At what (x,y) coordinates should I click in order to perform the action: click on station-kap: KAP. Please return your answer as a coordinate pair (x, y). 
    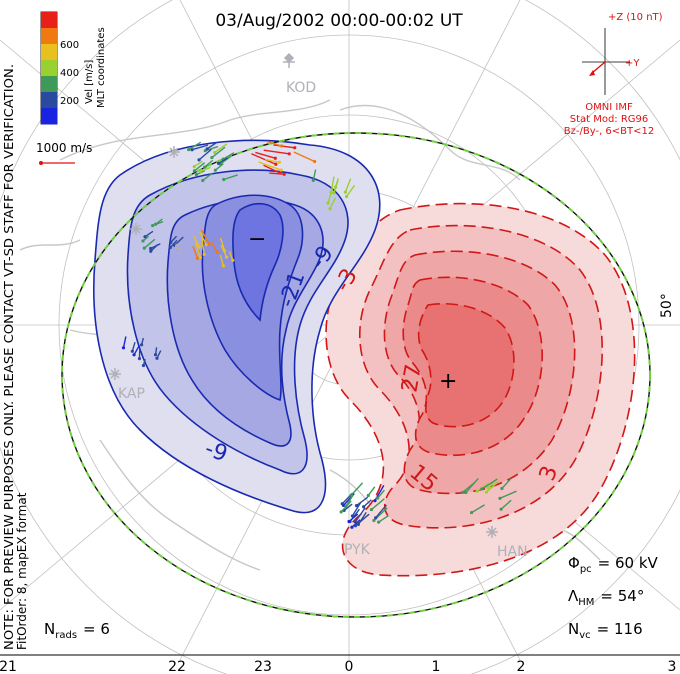
    Looking at the image, I should click on (127, 385).